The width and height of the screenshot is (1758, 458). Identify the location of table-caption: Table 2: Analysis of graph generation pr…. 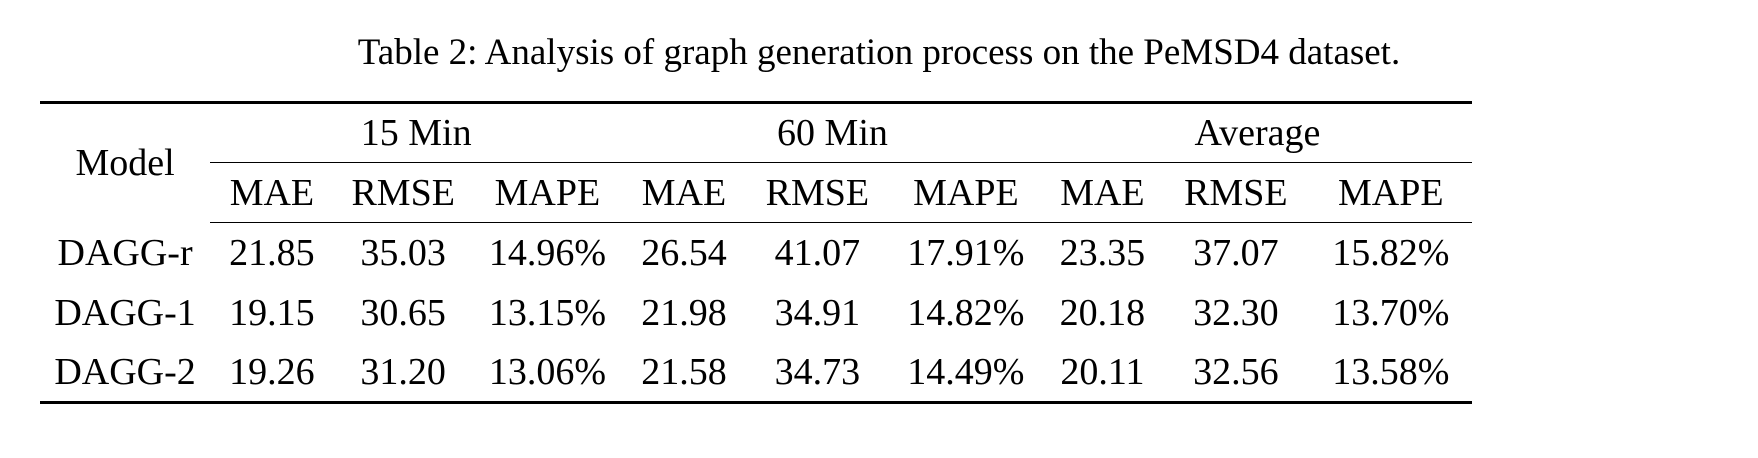
(879, 52).